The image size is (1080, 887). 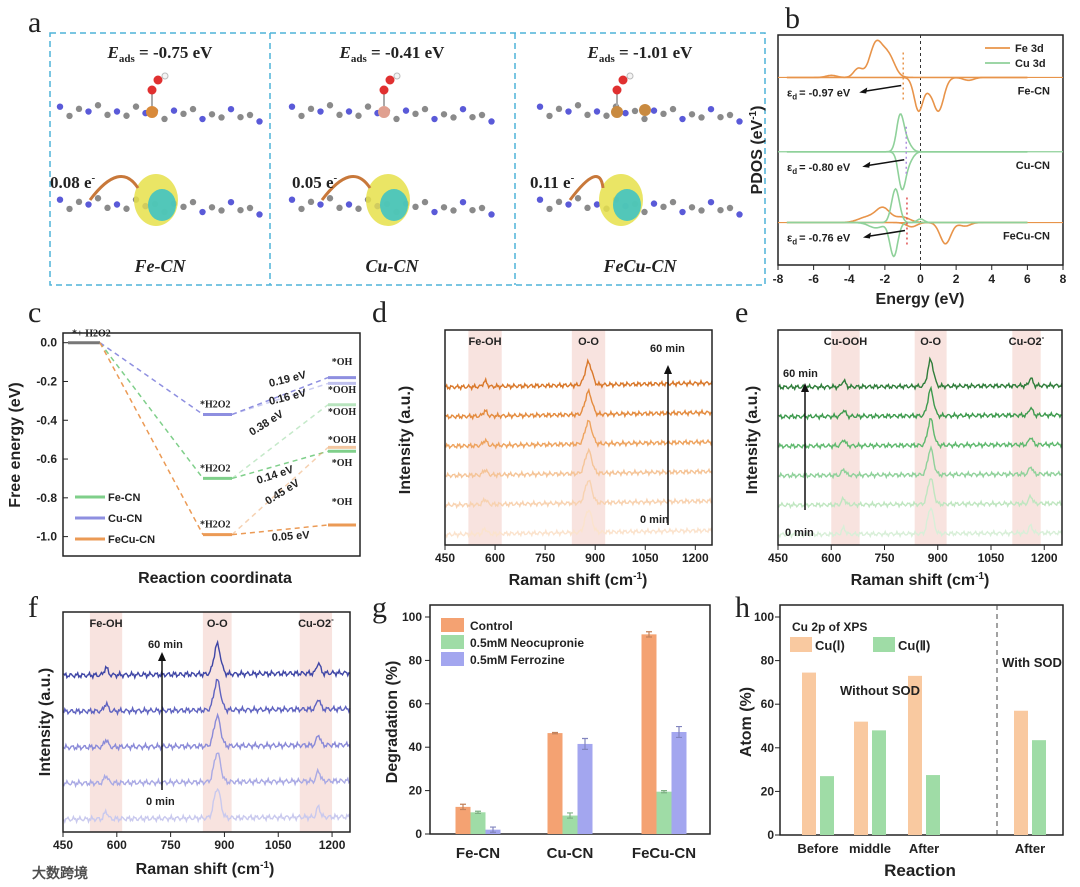 What do you see at coordinates (316, 622) in the screenshot?
I see `band-label: Cu-O2-` at bounding box center [316, 622].